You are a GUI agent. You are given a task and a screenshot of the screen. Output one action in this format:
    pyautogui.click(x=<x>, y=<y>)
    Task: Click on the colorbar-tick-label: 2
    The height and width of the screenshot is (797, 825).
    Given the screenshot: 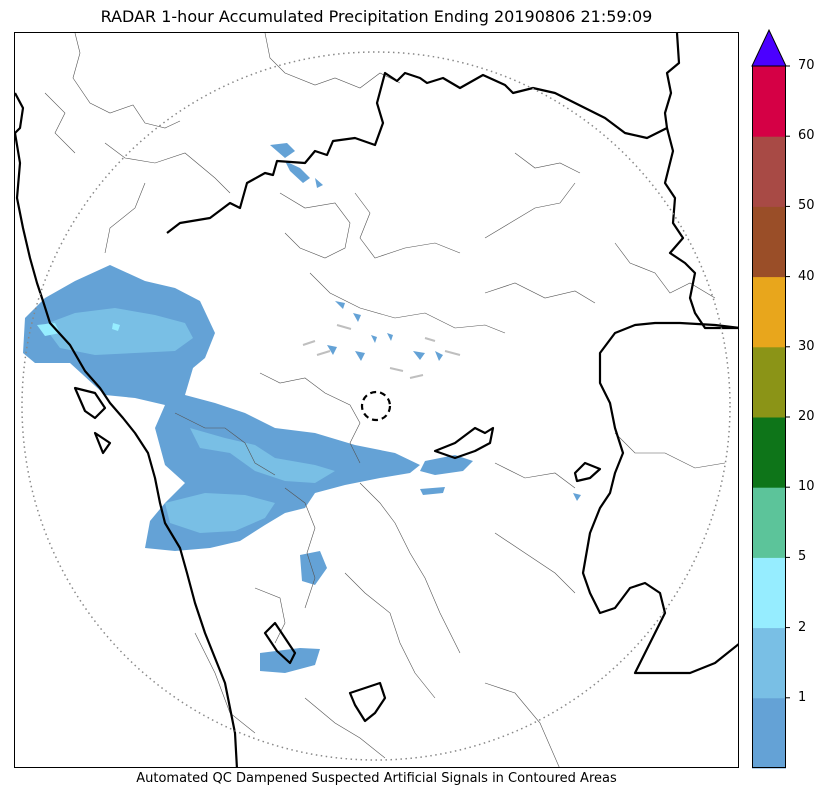 What is the action you would take?
    pyautogui.click(x=802, y=627)
    